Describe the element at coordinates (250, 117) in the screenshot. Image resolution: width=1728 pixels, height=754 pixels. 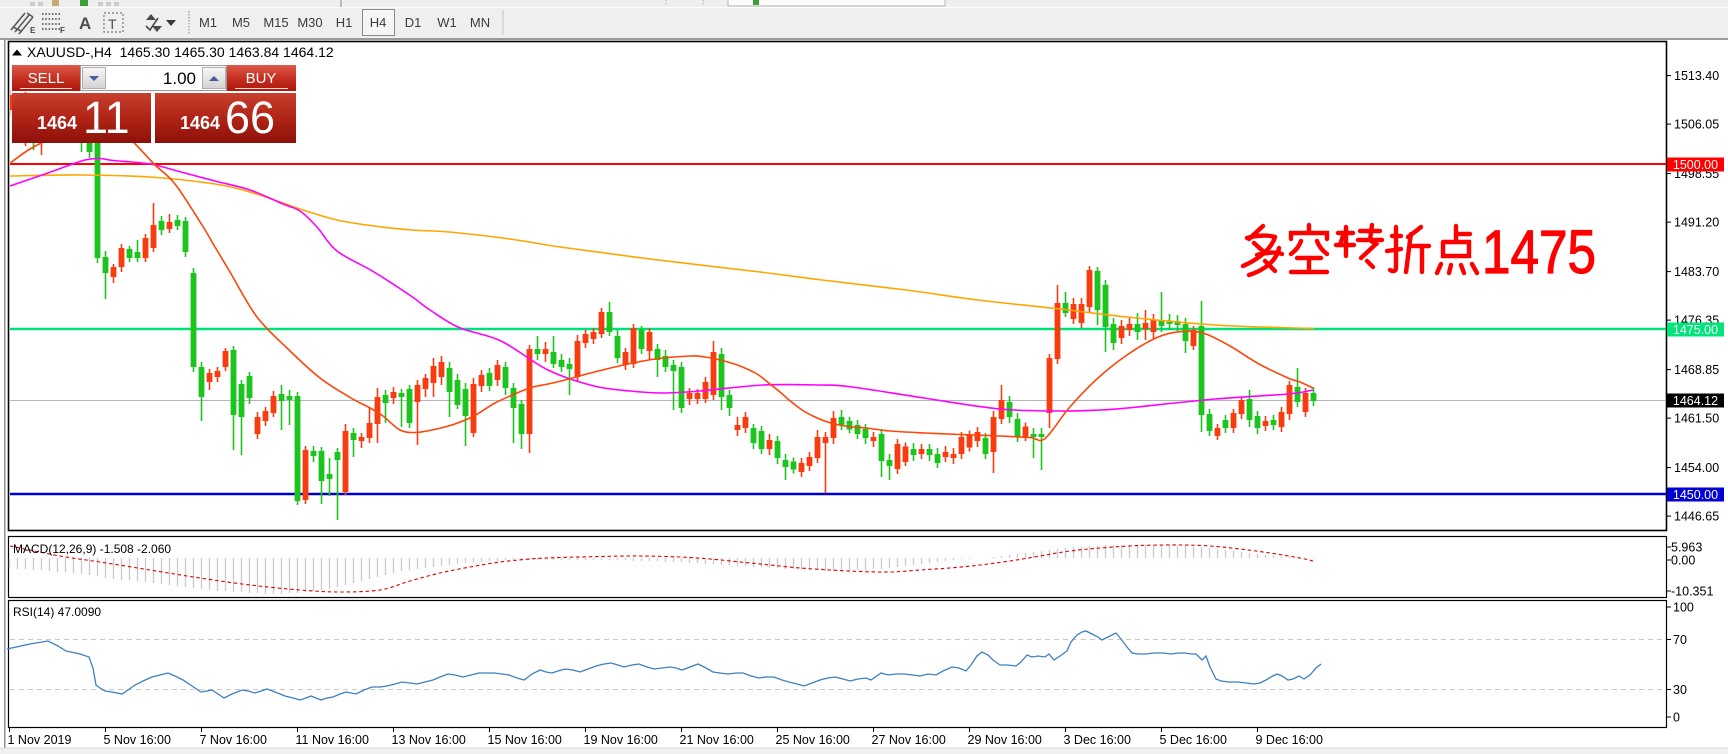
I see `svg-text: 66` at that location.